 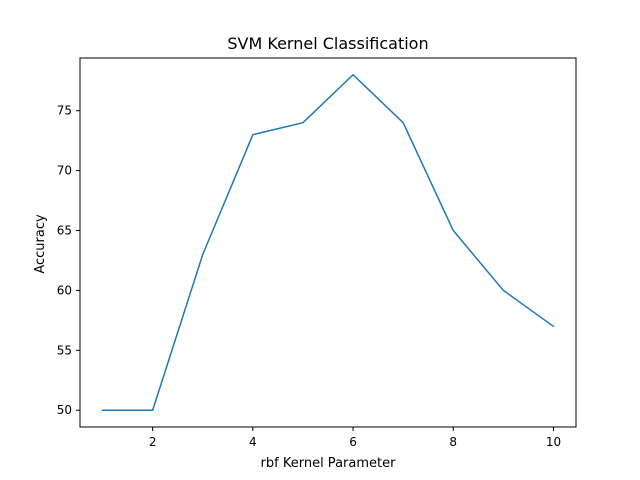 I want to click on y-tick-label: 65, so click(x=64, y=231).